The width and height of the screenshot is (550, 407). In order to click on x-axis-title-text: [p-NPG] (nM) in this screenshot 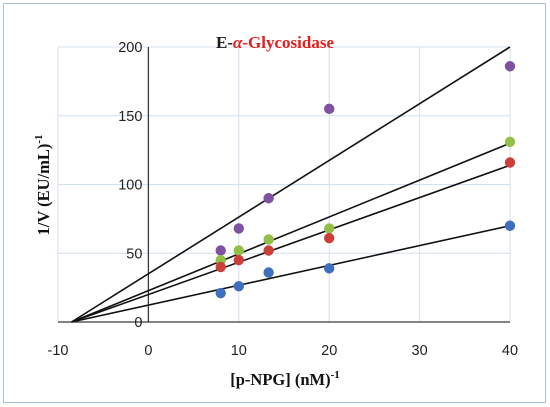, I will do `click(280, 379)`.